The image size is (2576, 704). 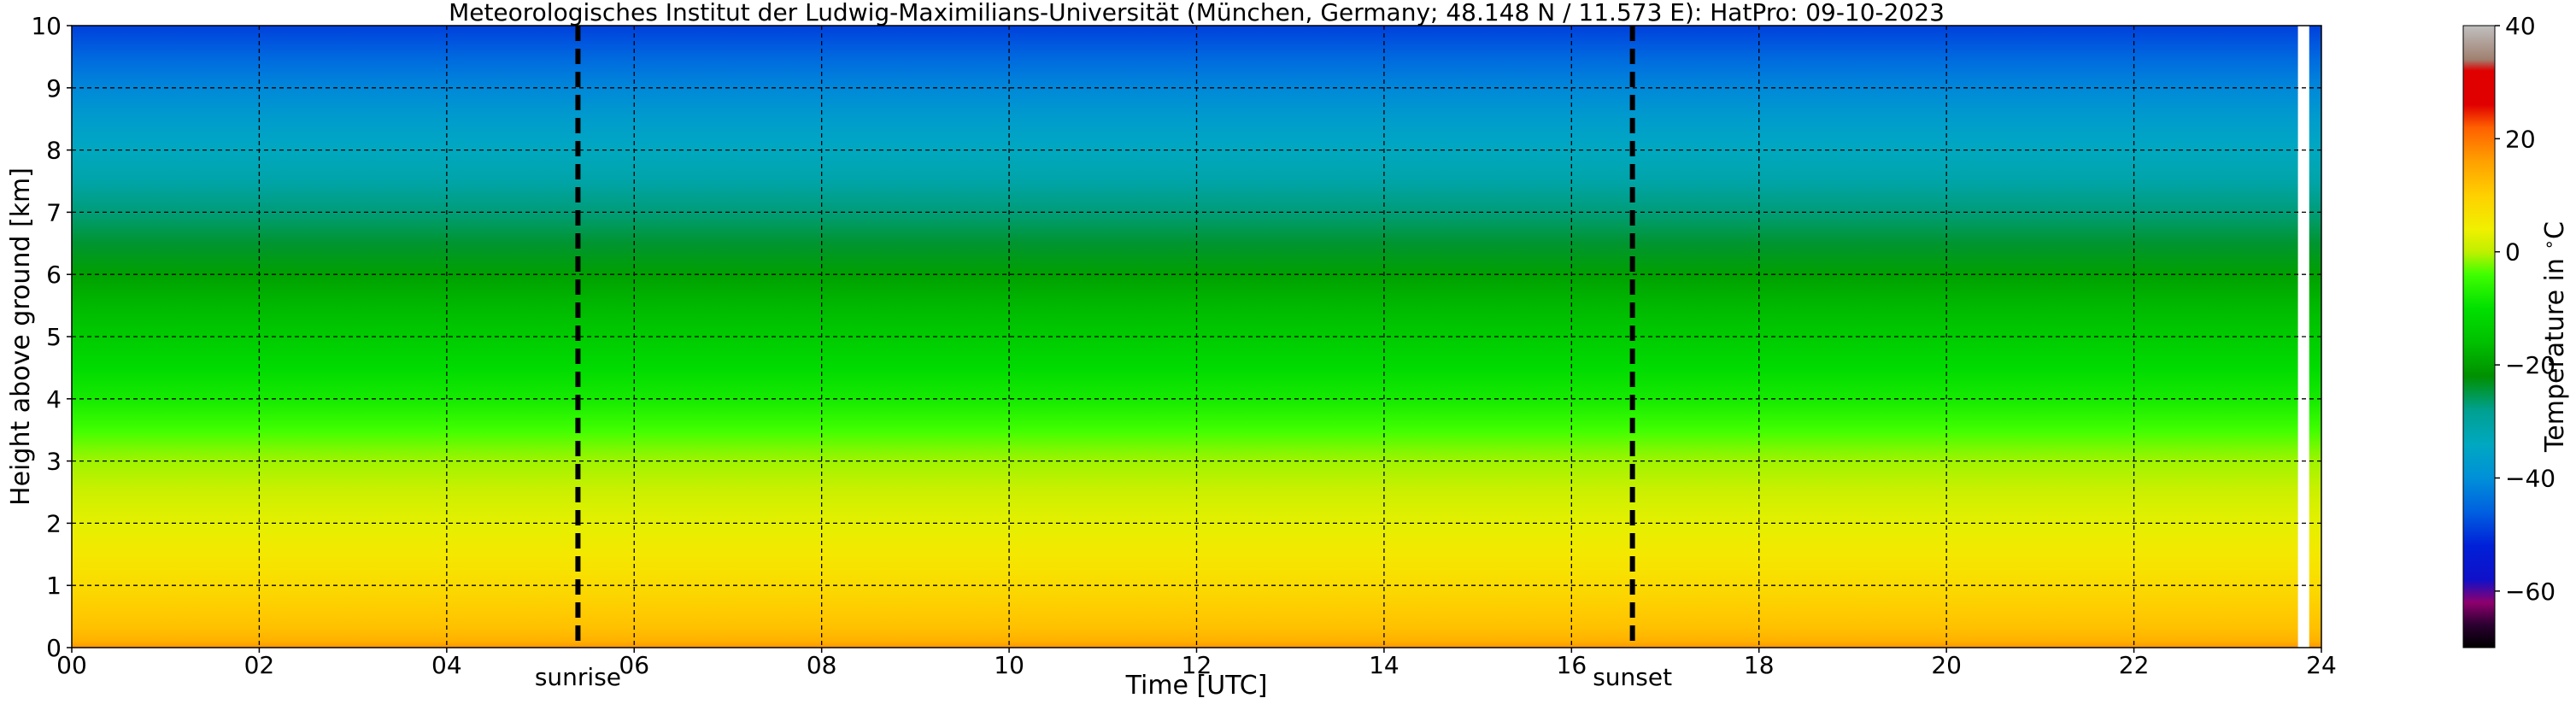 What do you see at coordinates (1632, 677) in the screenshot?
I see `sunset-label: sunset` at bounding box center [1632, 677].